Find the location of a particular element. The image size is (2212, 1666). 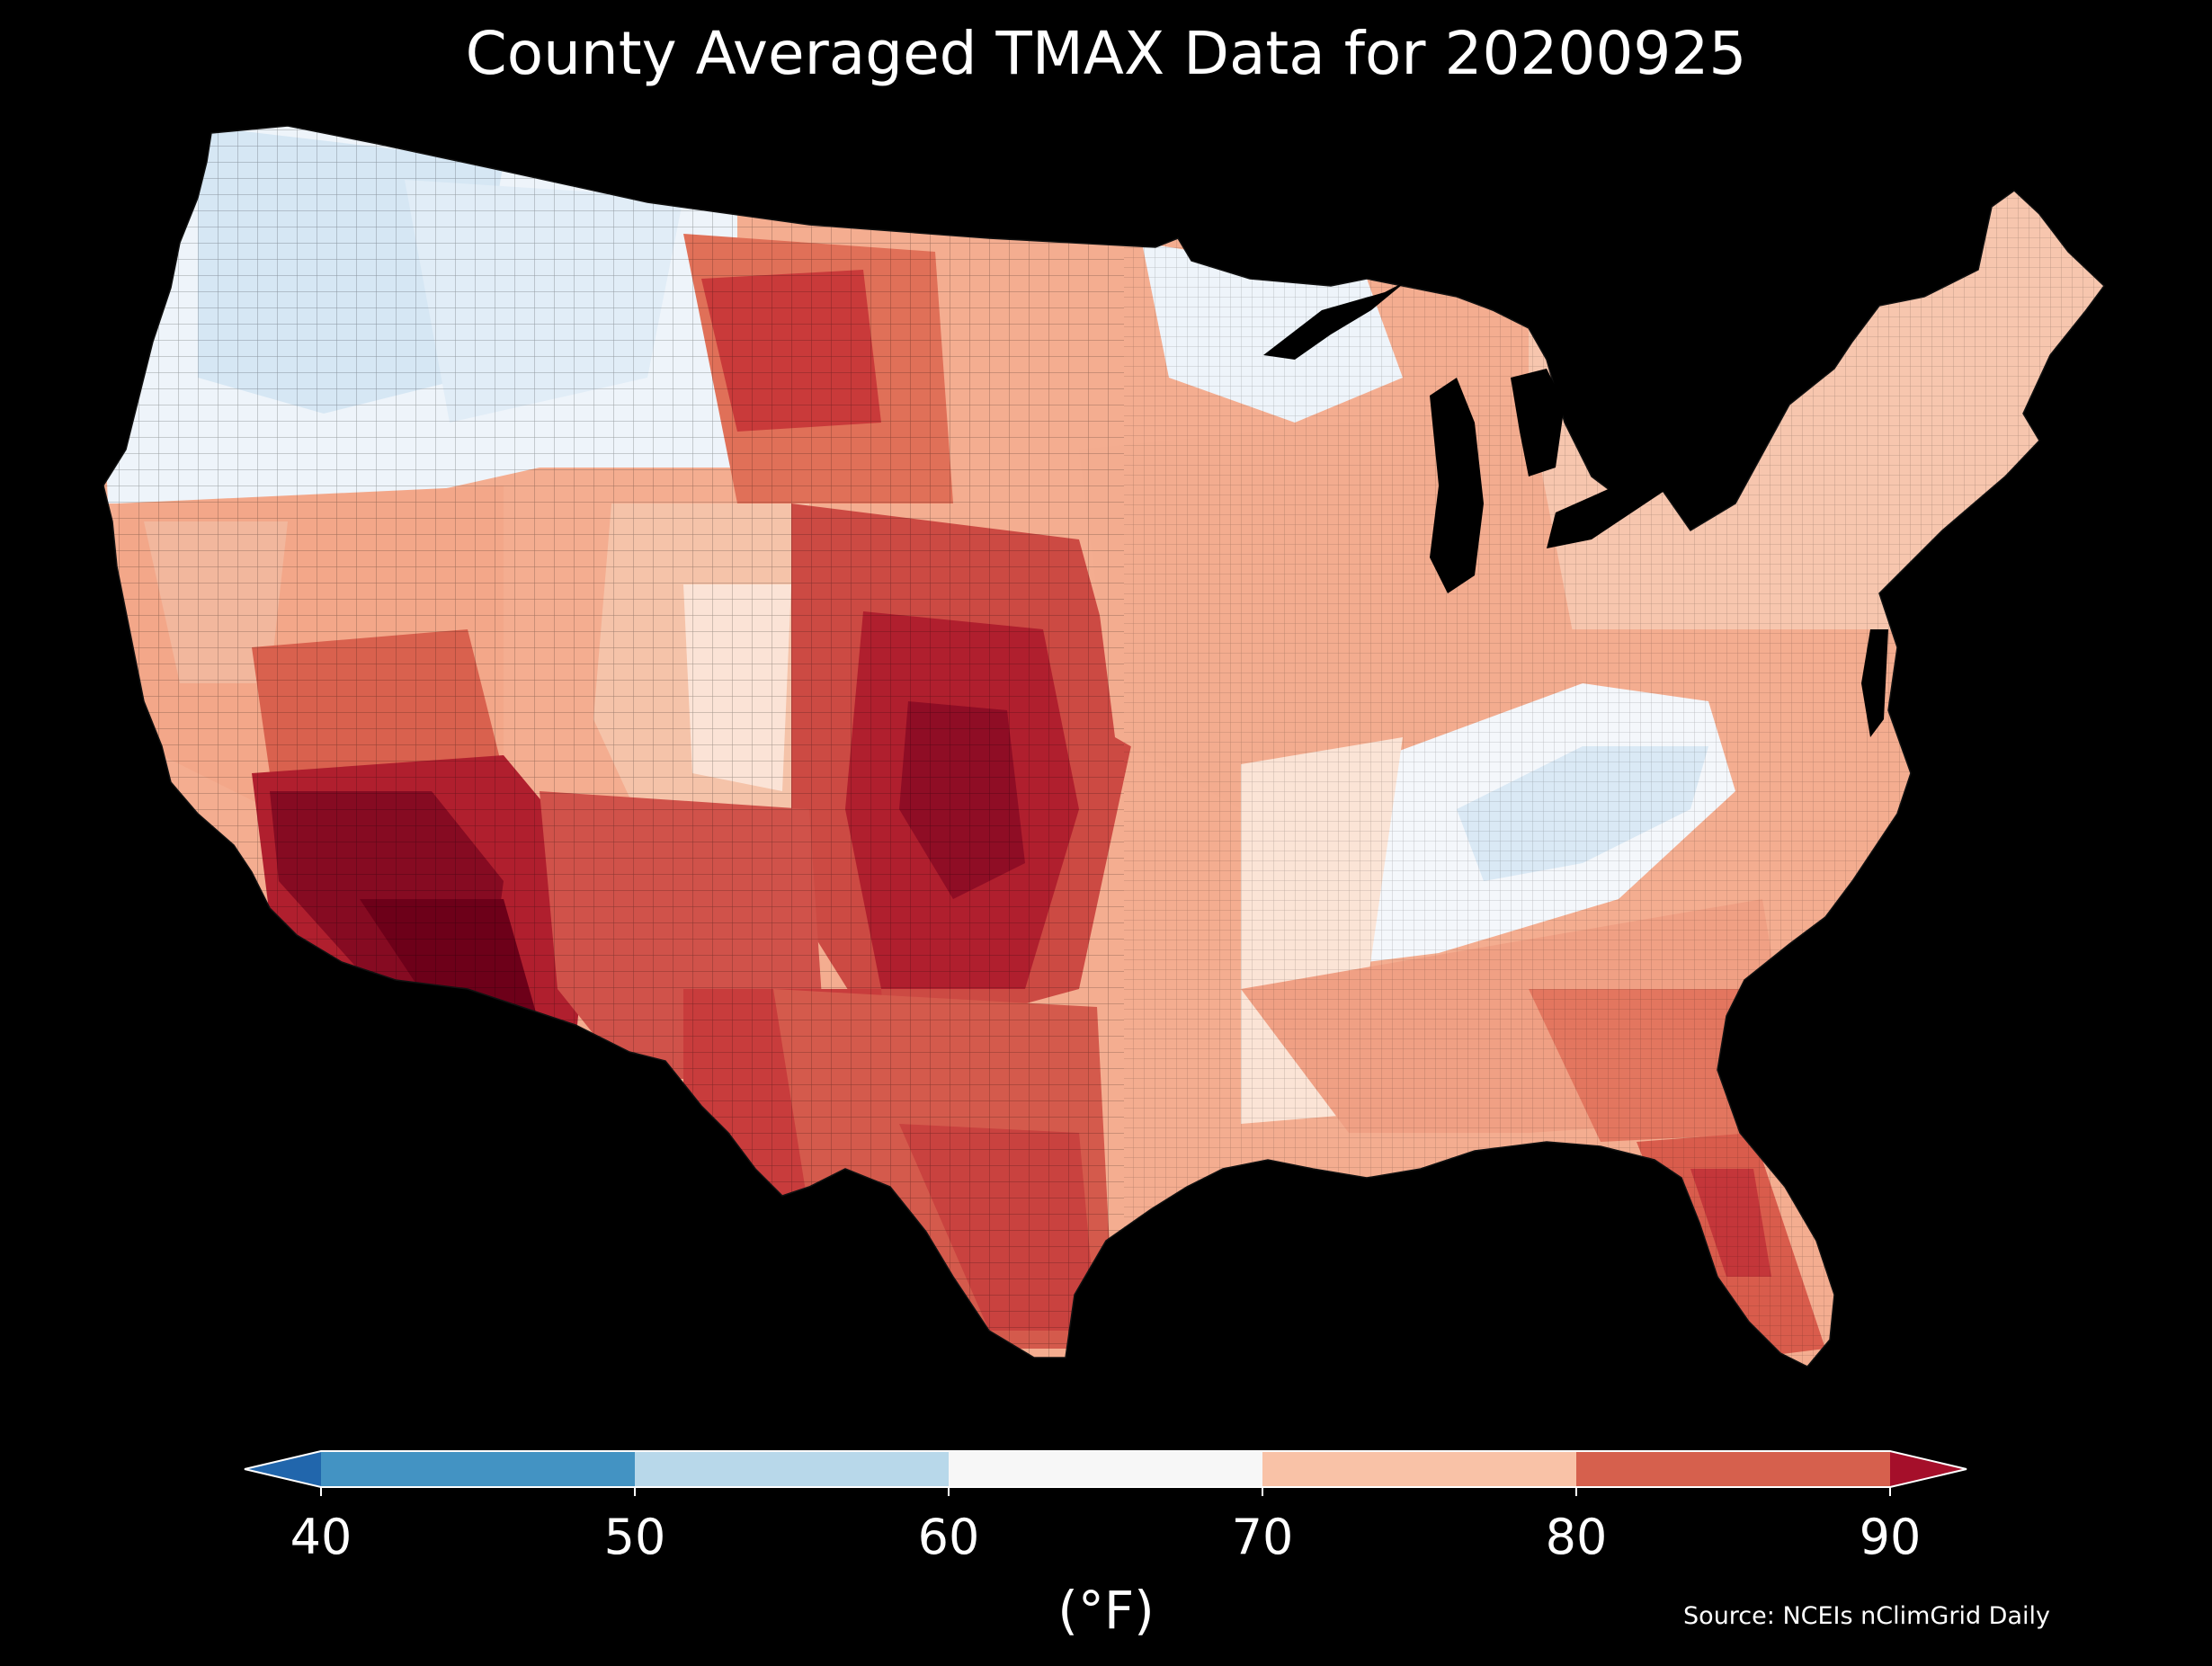

colorbar-extend-low is located at coordinates (283, 1469).